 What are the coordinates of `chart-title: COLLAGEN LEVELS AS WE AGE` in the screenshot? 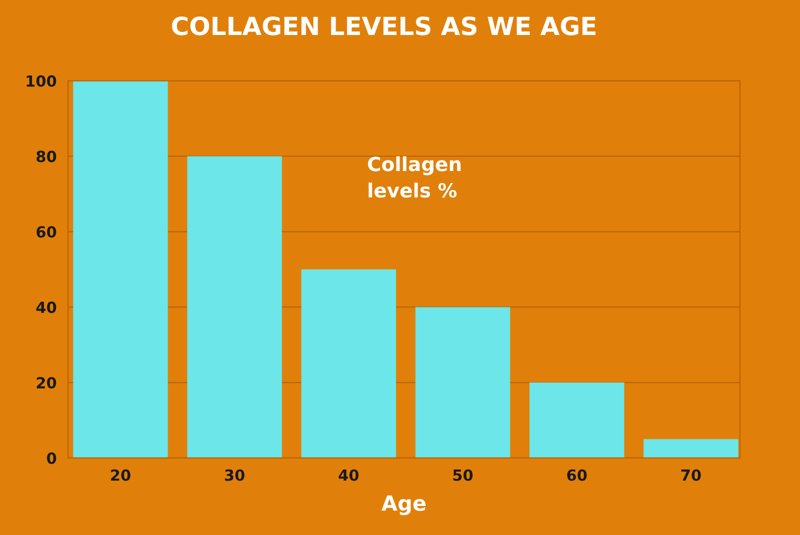 It's located at (384, 26).